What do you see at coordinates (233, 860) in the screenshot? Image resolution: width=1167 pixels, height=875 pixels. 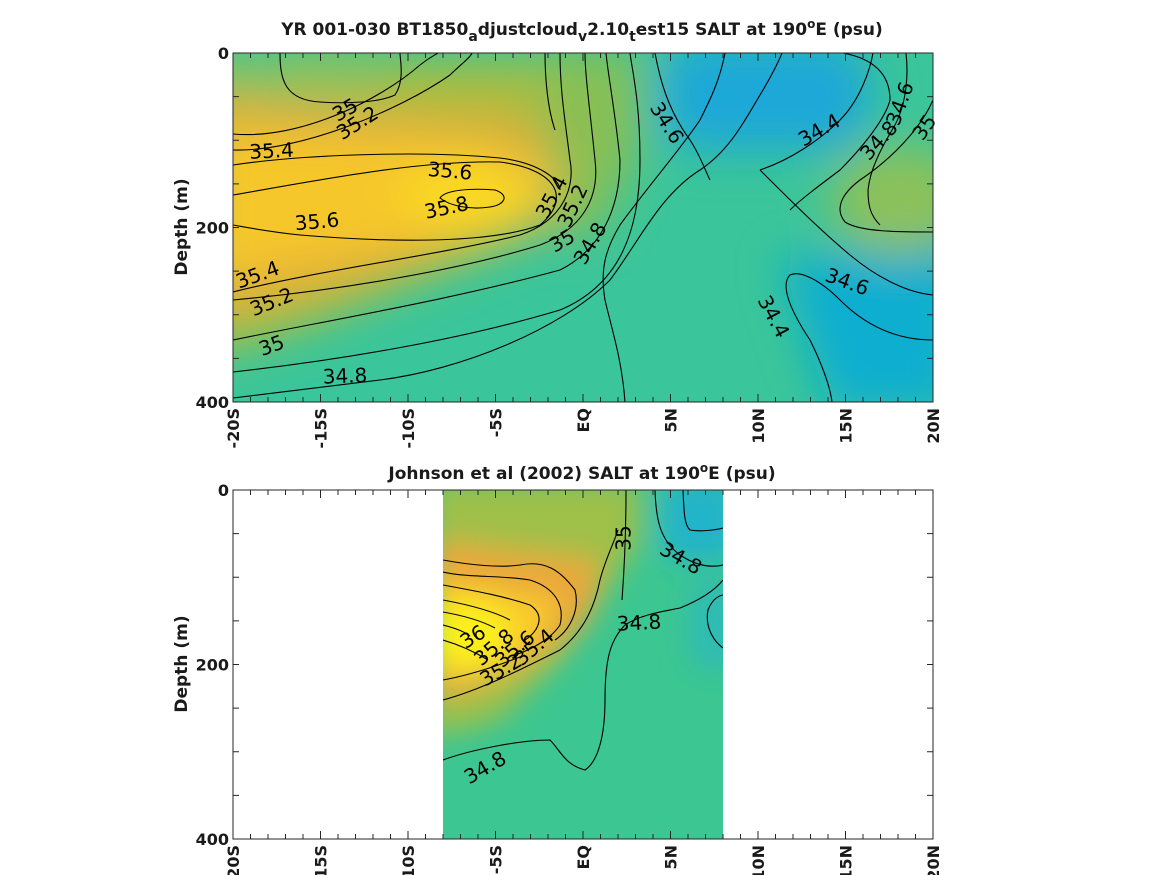 I see `bottom-xtick-label: -20S` at bounding box center [233, 860].